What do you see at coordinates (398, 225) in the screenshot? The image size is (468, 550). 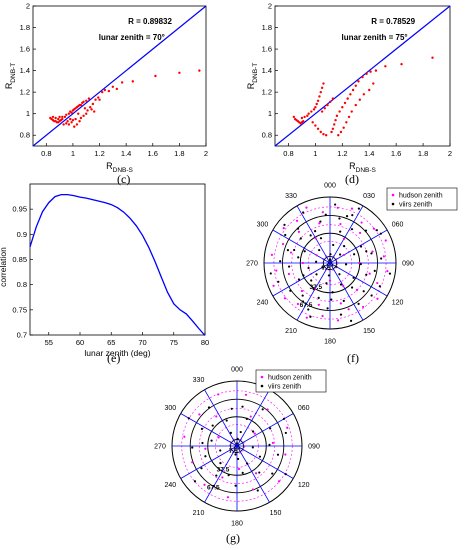 I see `angle-label: 060` at bounding box center [398, 225].